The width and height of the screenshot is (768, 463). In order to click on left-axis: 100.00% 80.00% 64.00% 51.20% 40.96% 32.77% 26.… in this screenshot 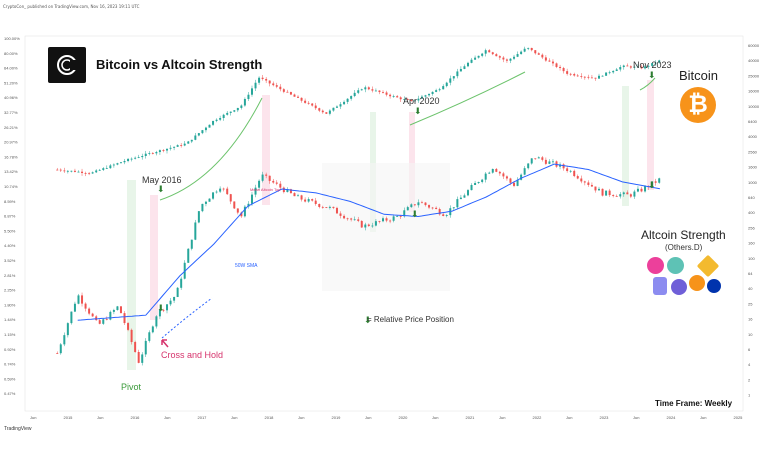, I will do `click(12, 216)`.